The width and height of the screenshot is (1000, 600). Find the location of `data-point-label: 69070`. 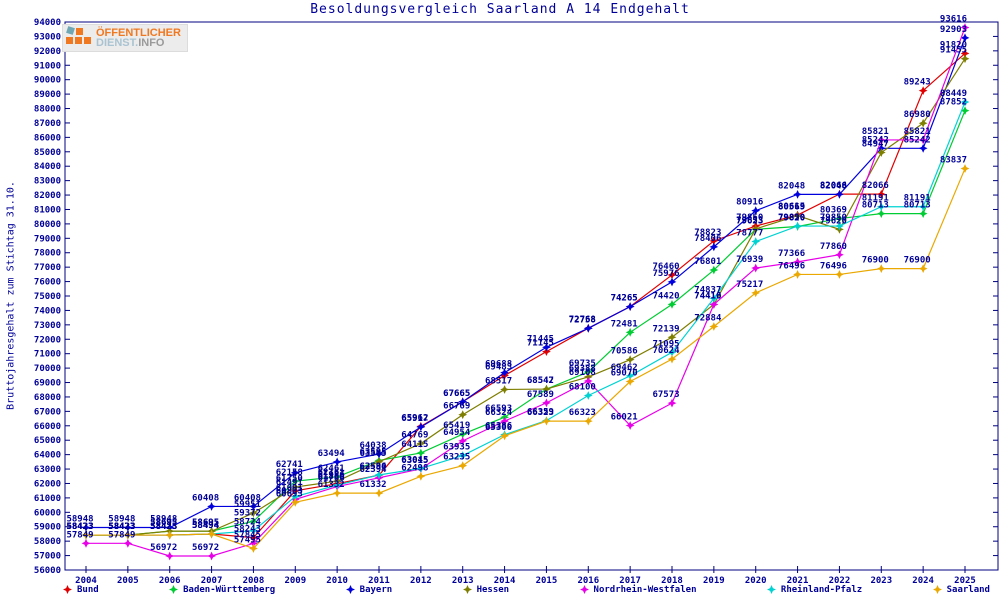

data-point-label: 69070 is located at coordinates (624, 374).